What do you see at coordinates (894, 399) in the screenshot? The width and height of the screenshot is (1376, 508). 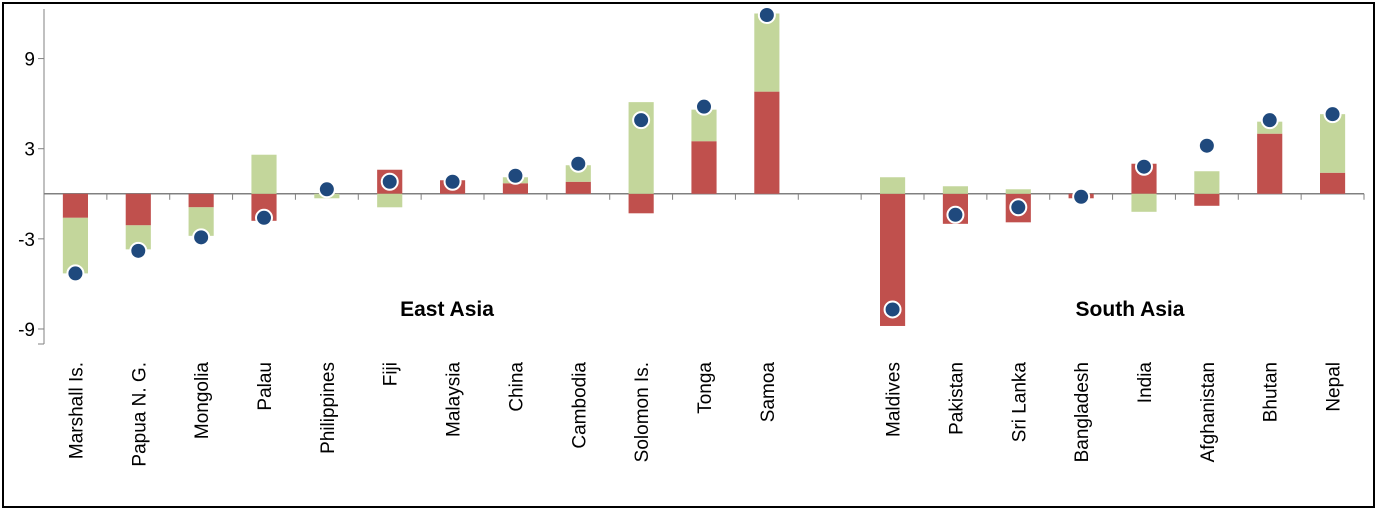 I see `category-label: Maldives` at bounding box center [894, 399].